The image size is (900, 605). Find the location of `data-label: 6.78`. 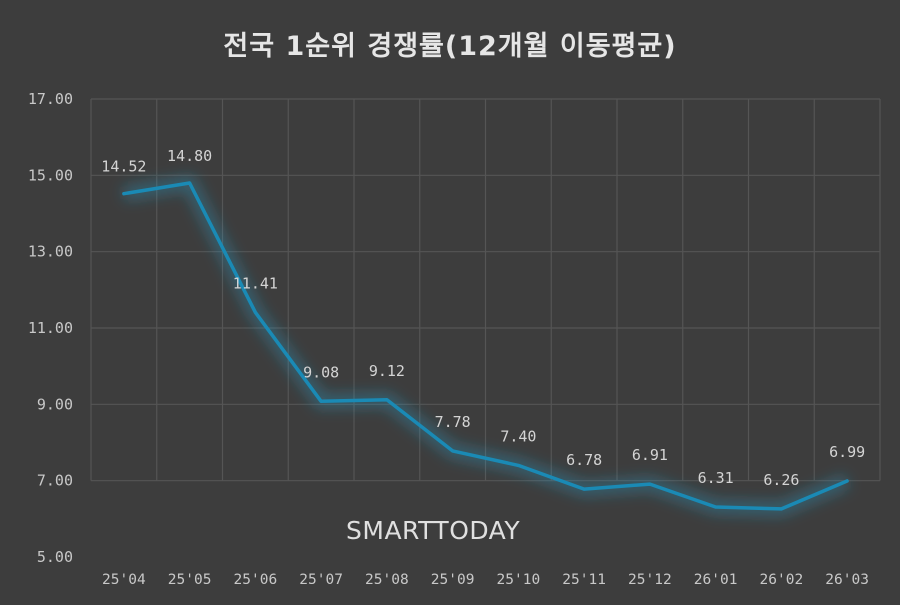

data-label: 6.78 is located at coordinates (584, 460).